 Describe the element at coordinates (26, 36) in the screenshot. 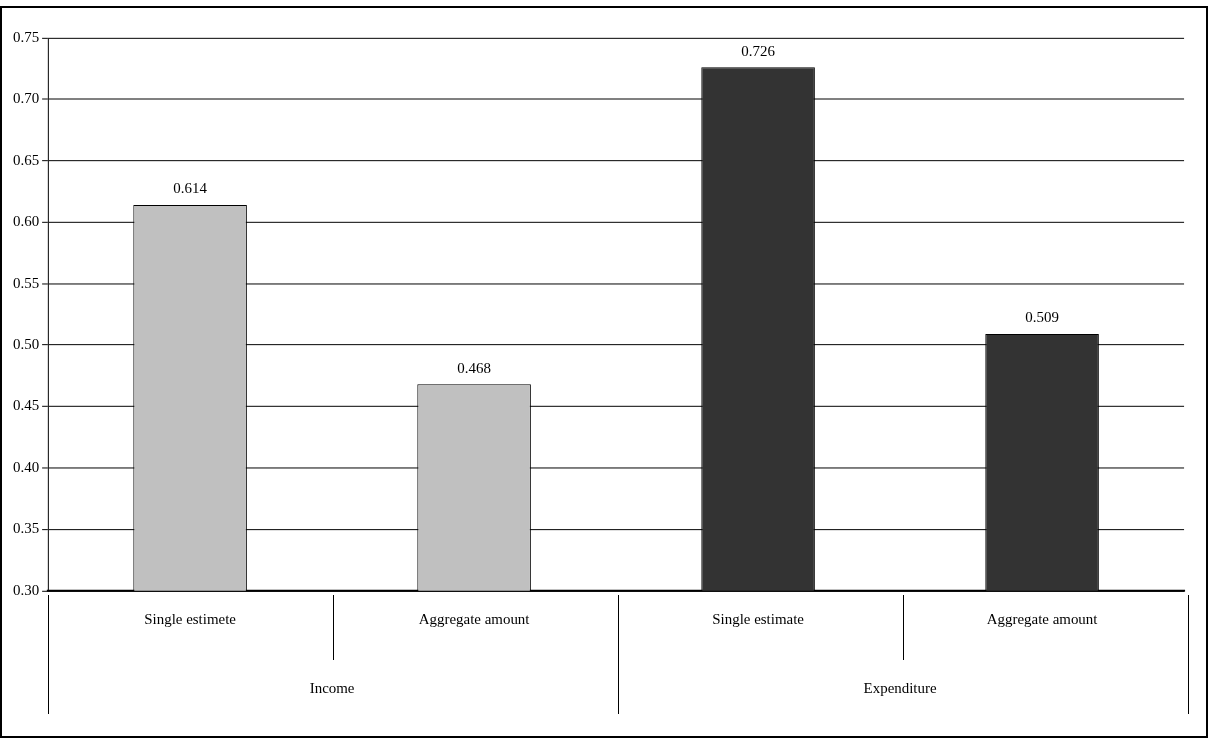

I see `y-tick-label: 0.75` at that location.